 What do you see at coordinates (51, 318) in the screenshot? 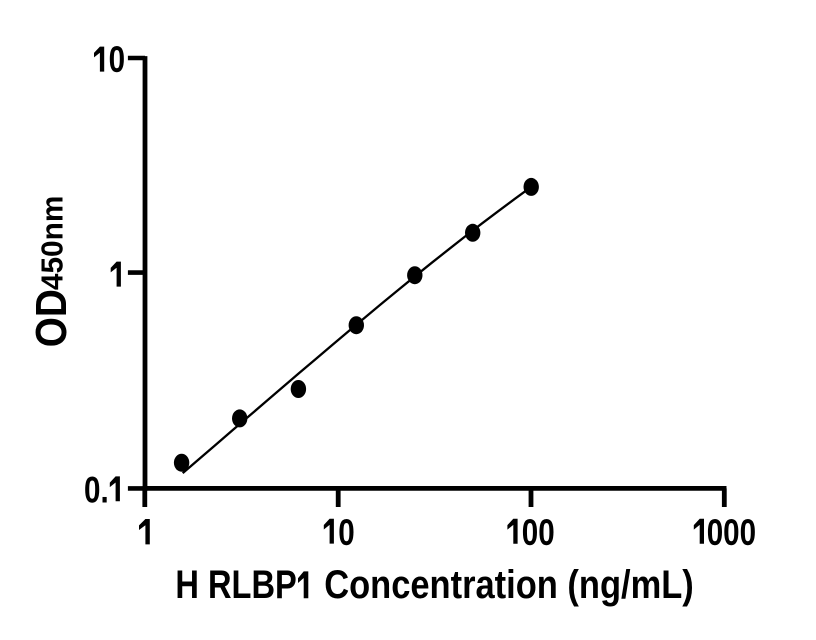
I see `svg-text: OD` at bounding box center [51, 318].